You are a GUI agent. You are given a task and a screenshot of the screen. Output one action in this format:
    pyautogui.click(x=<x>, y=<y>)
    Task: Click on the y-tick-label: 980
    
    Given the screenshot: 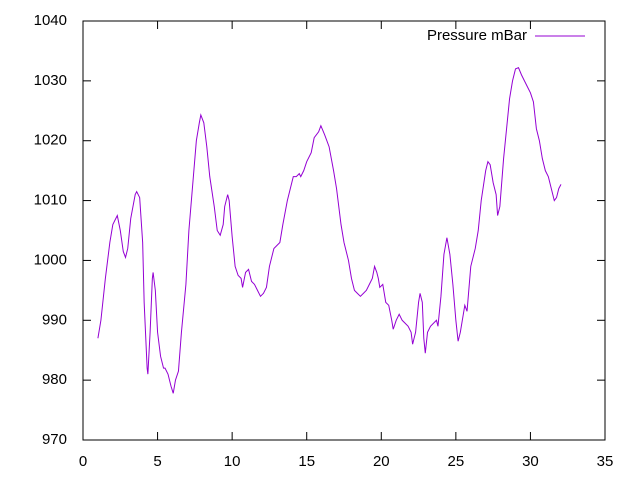 What is the action you would take?
    pyautogui.click(x=54, y=379)
    